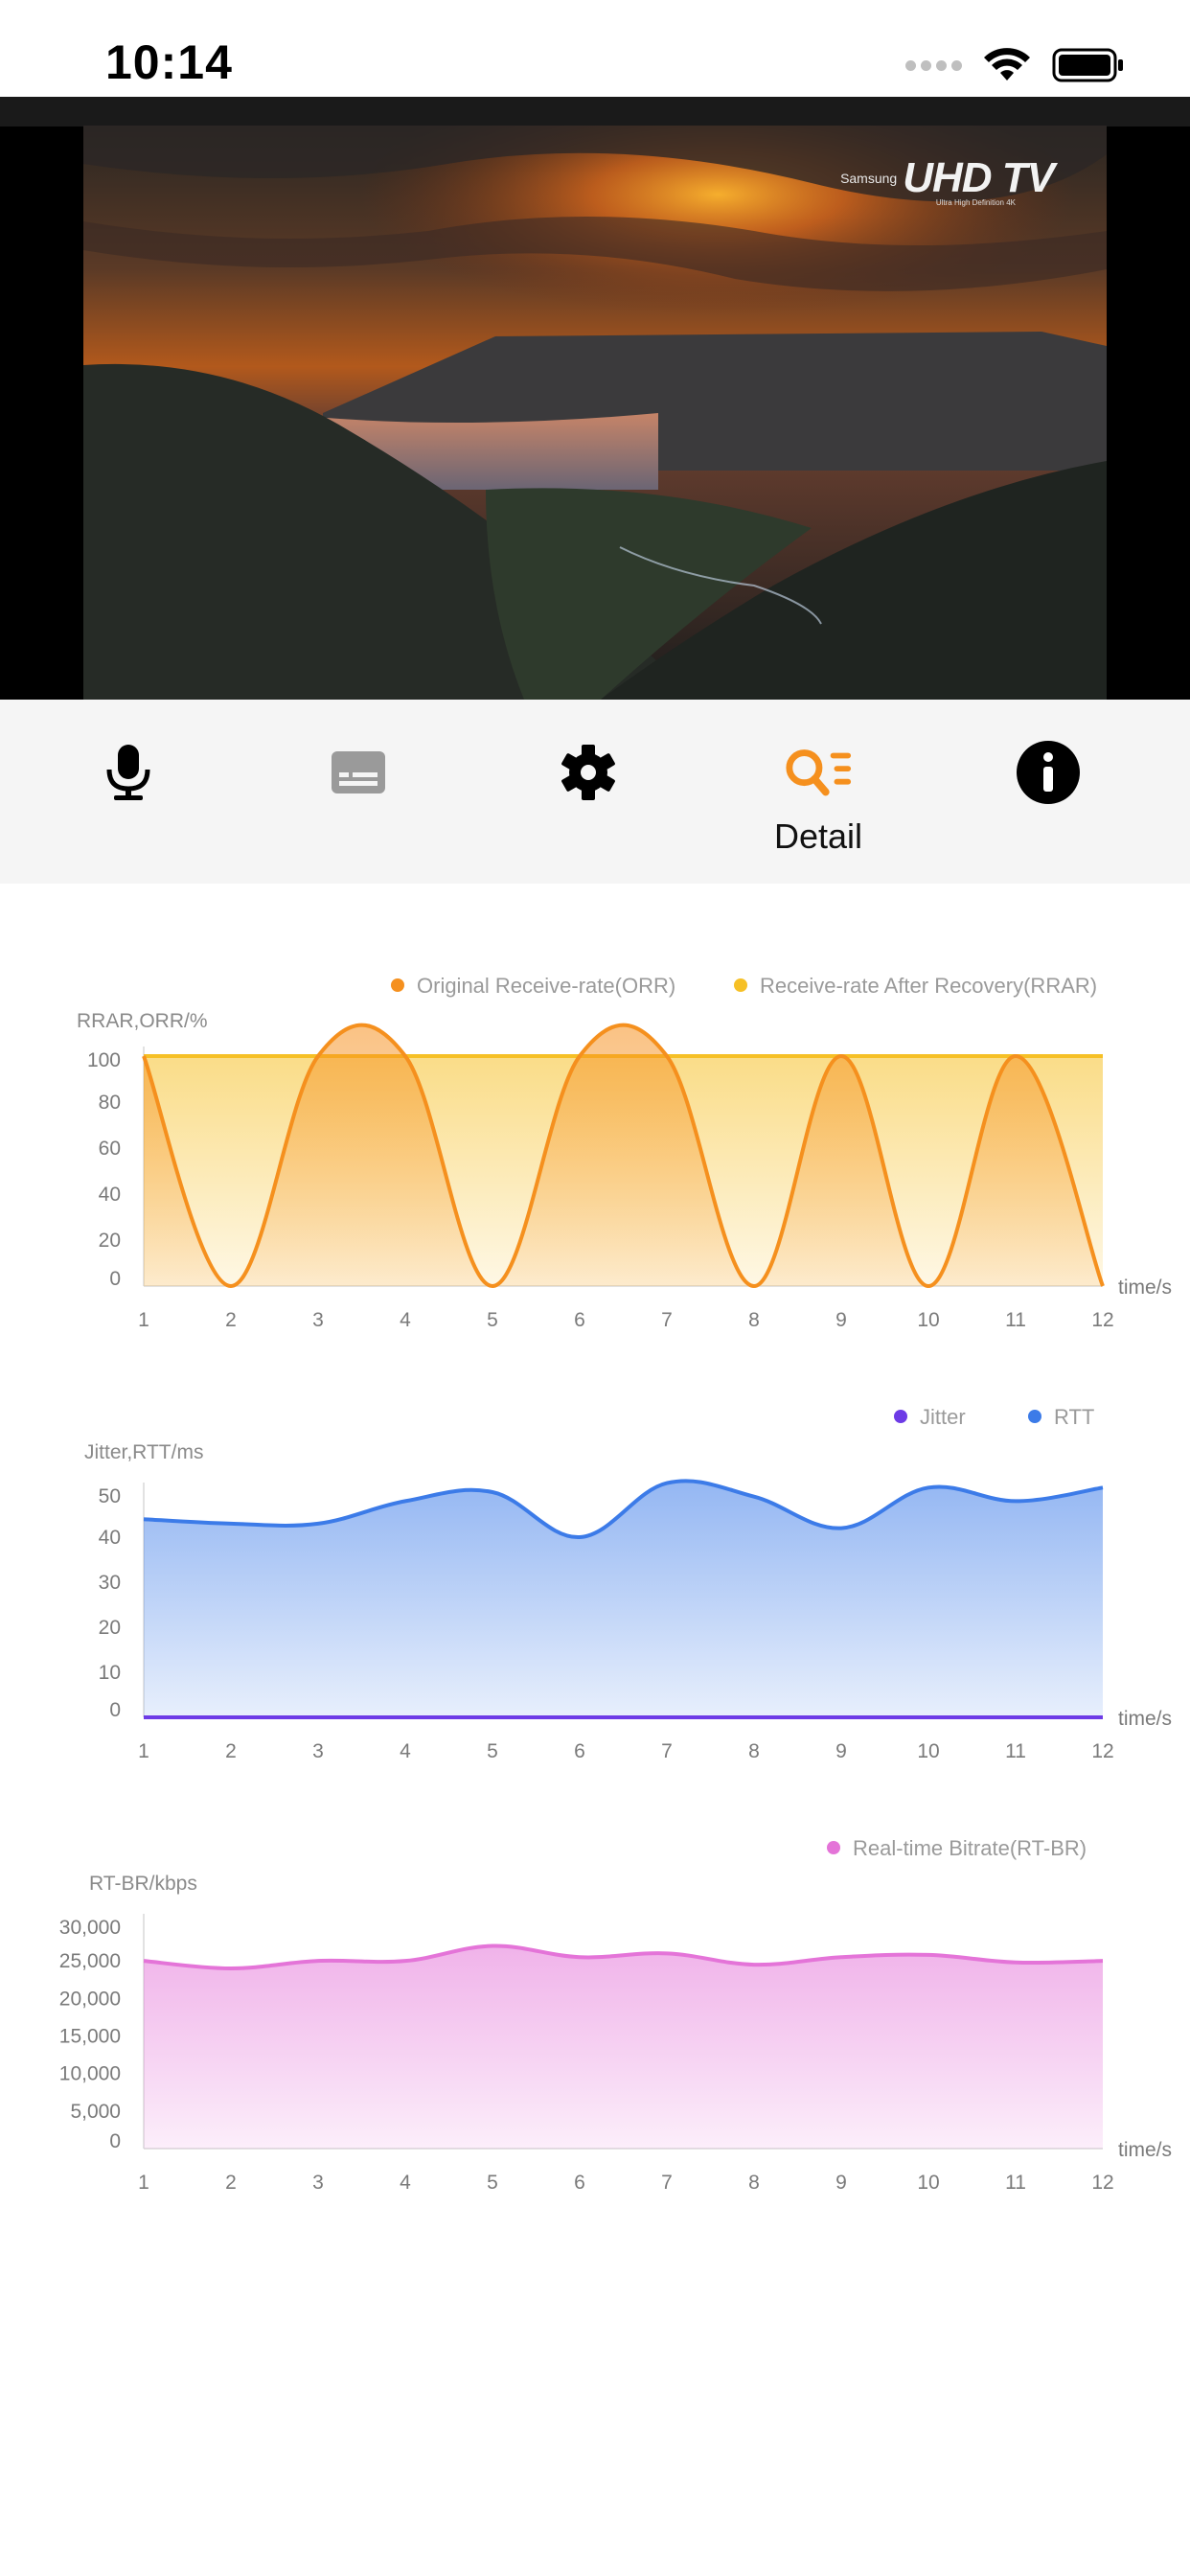  Describe the element at coordinates (110, 1496) in the screenshot. I see `y-tick-label: 50` at that location.